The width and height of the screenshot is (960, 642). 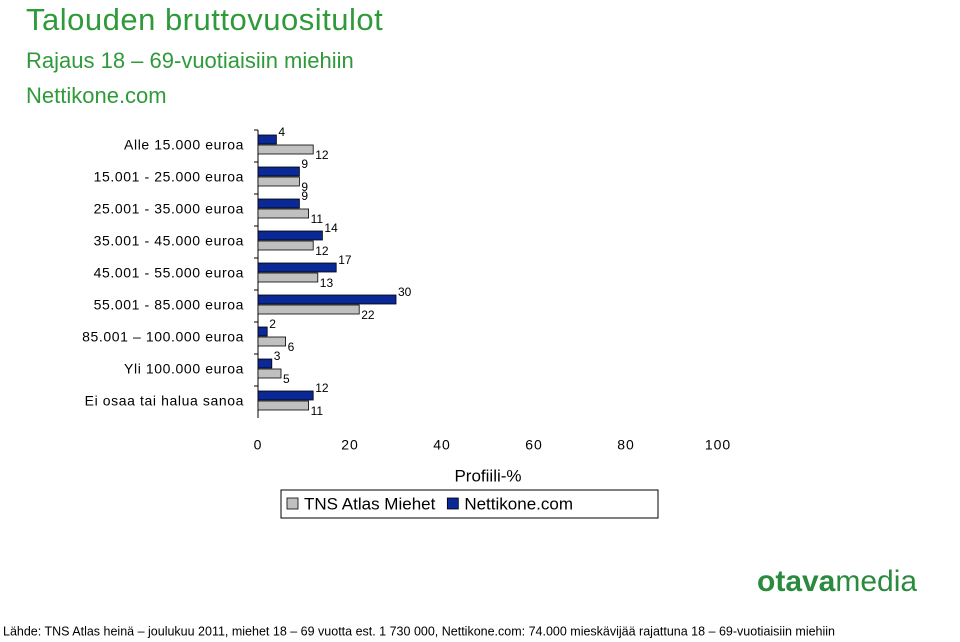 I want to click on legend-label: Nettikone.com, so click(x=518, y=503).